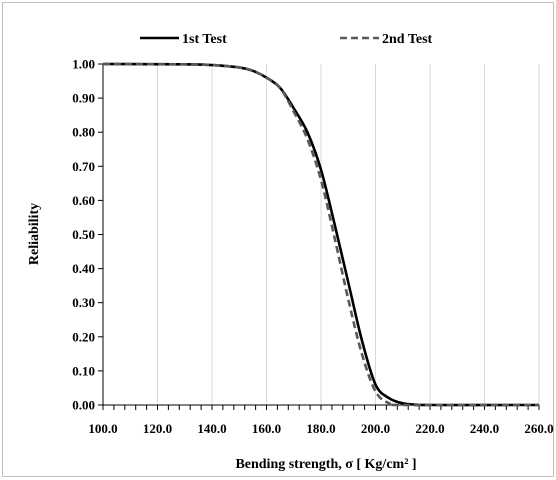 This screenshot has height=480, width=556. Describe the element at coordinates (266, 428) in the screenshot. I see `x-tick-label: 160.0` at that location.